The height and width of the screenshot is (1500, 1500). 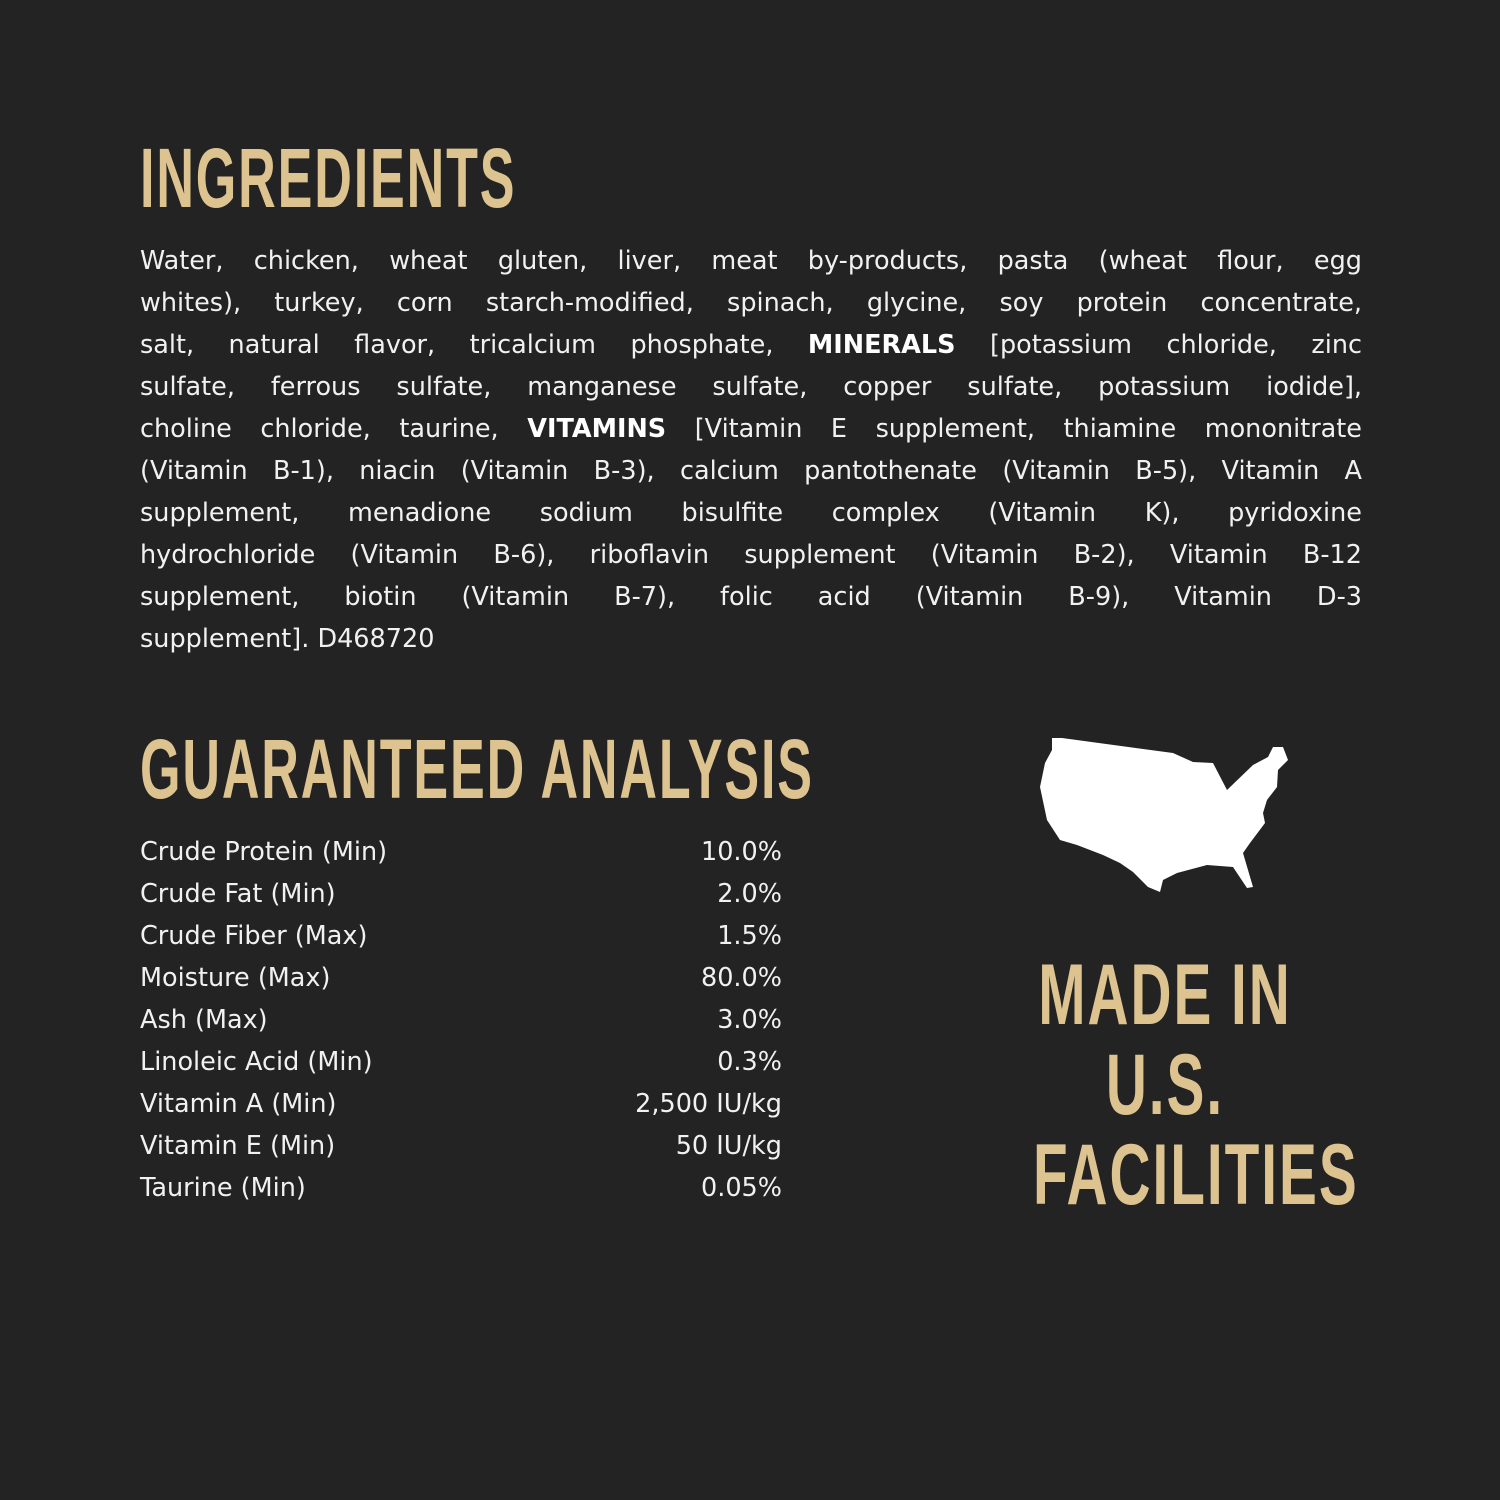 I want to click on ingredients-text: supplement]. D468720, so click(x=287, y=639).